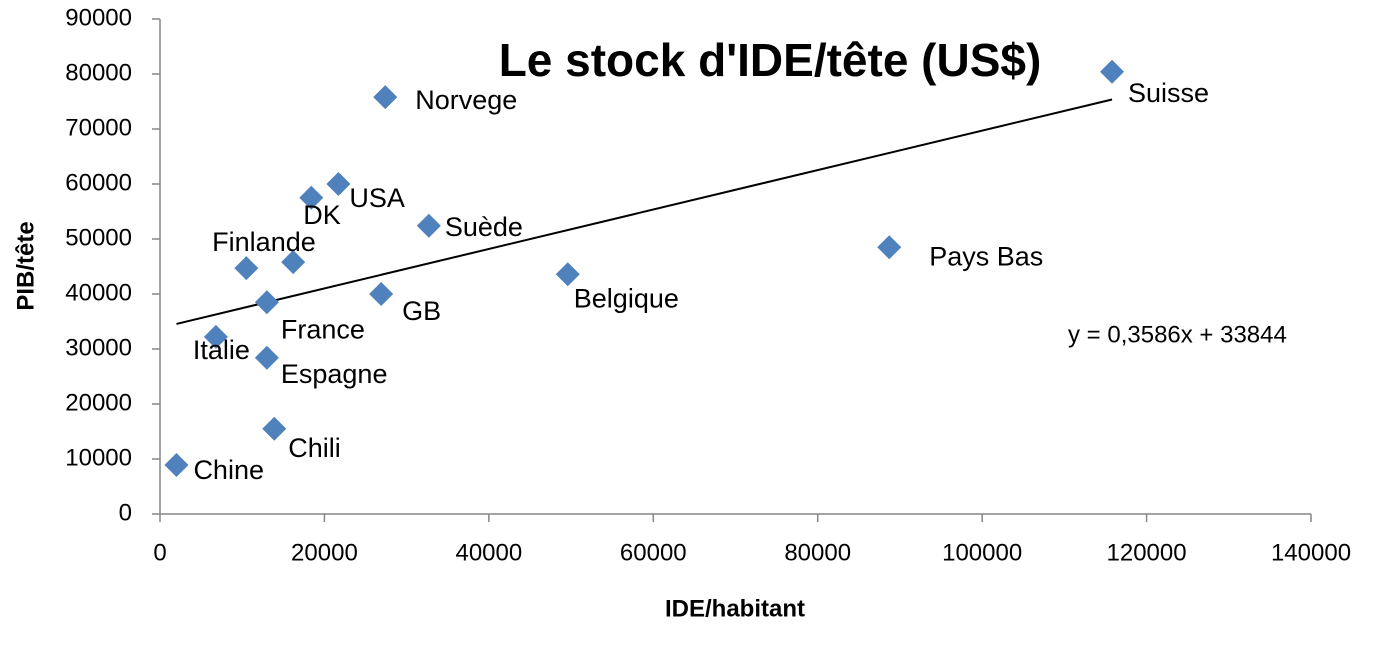 Image resolution: width=1375 pixels, height=671 pixels. Describe the element at coordinates (98, 127) in the screenshot. I see `y-tick-label: 70000` at that location.